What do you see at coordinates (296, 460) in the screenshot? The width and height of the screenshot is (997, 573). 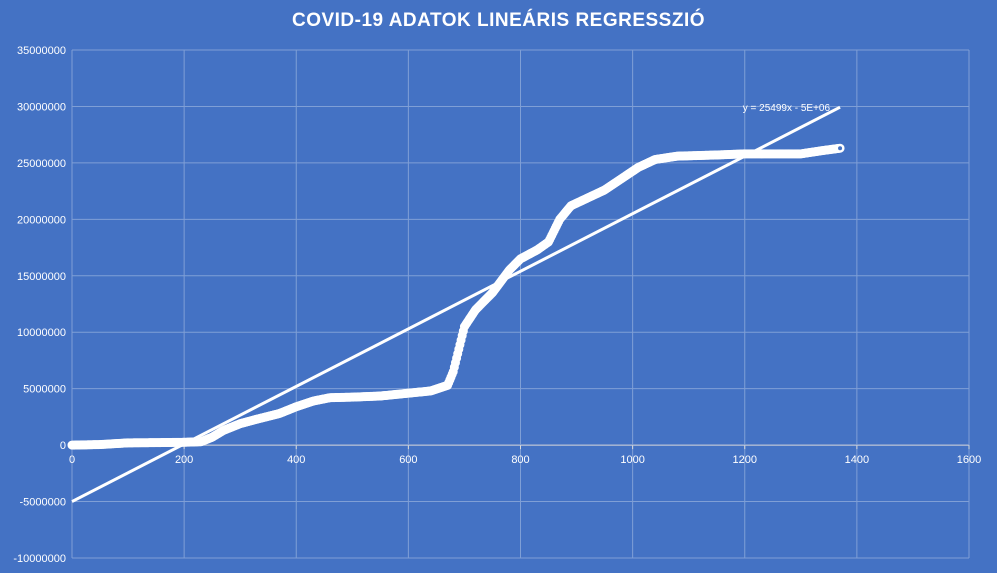 I see `x-tick-label: 400` at bounding box center [296, 460].